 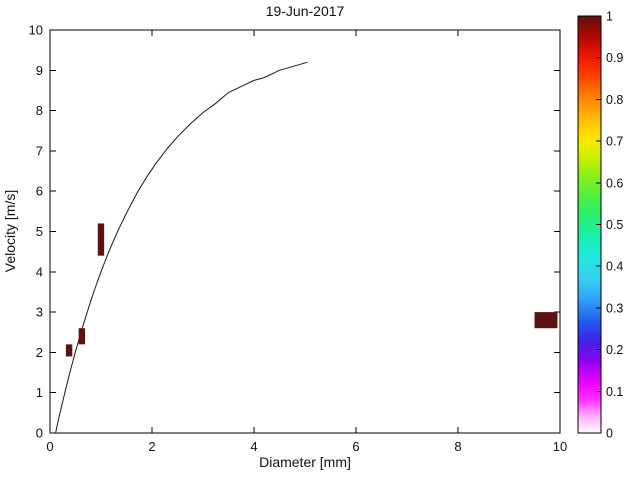 I want to click on colorbar-tick-label: 0.5, so click(x=614, y=225).